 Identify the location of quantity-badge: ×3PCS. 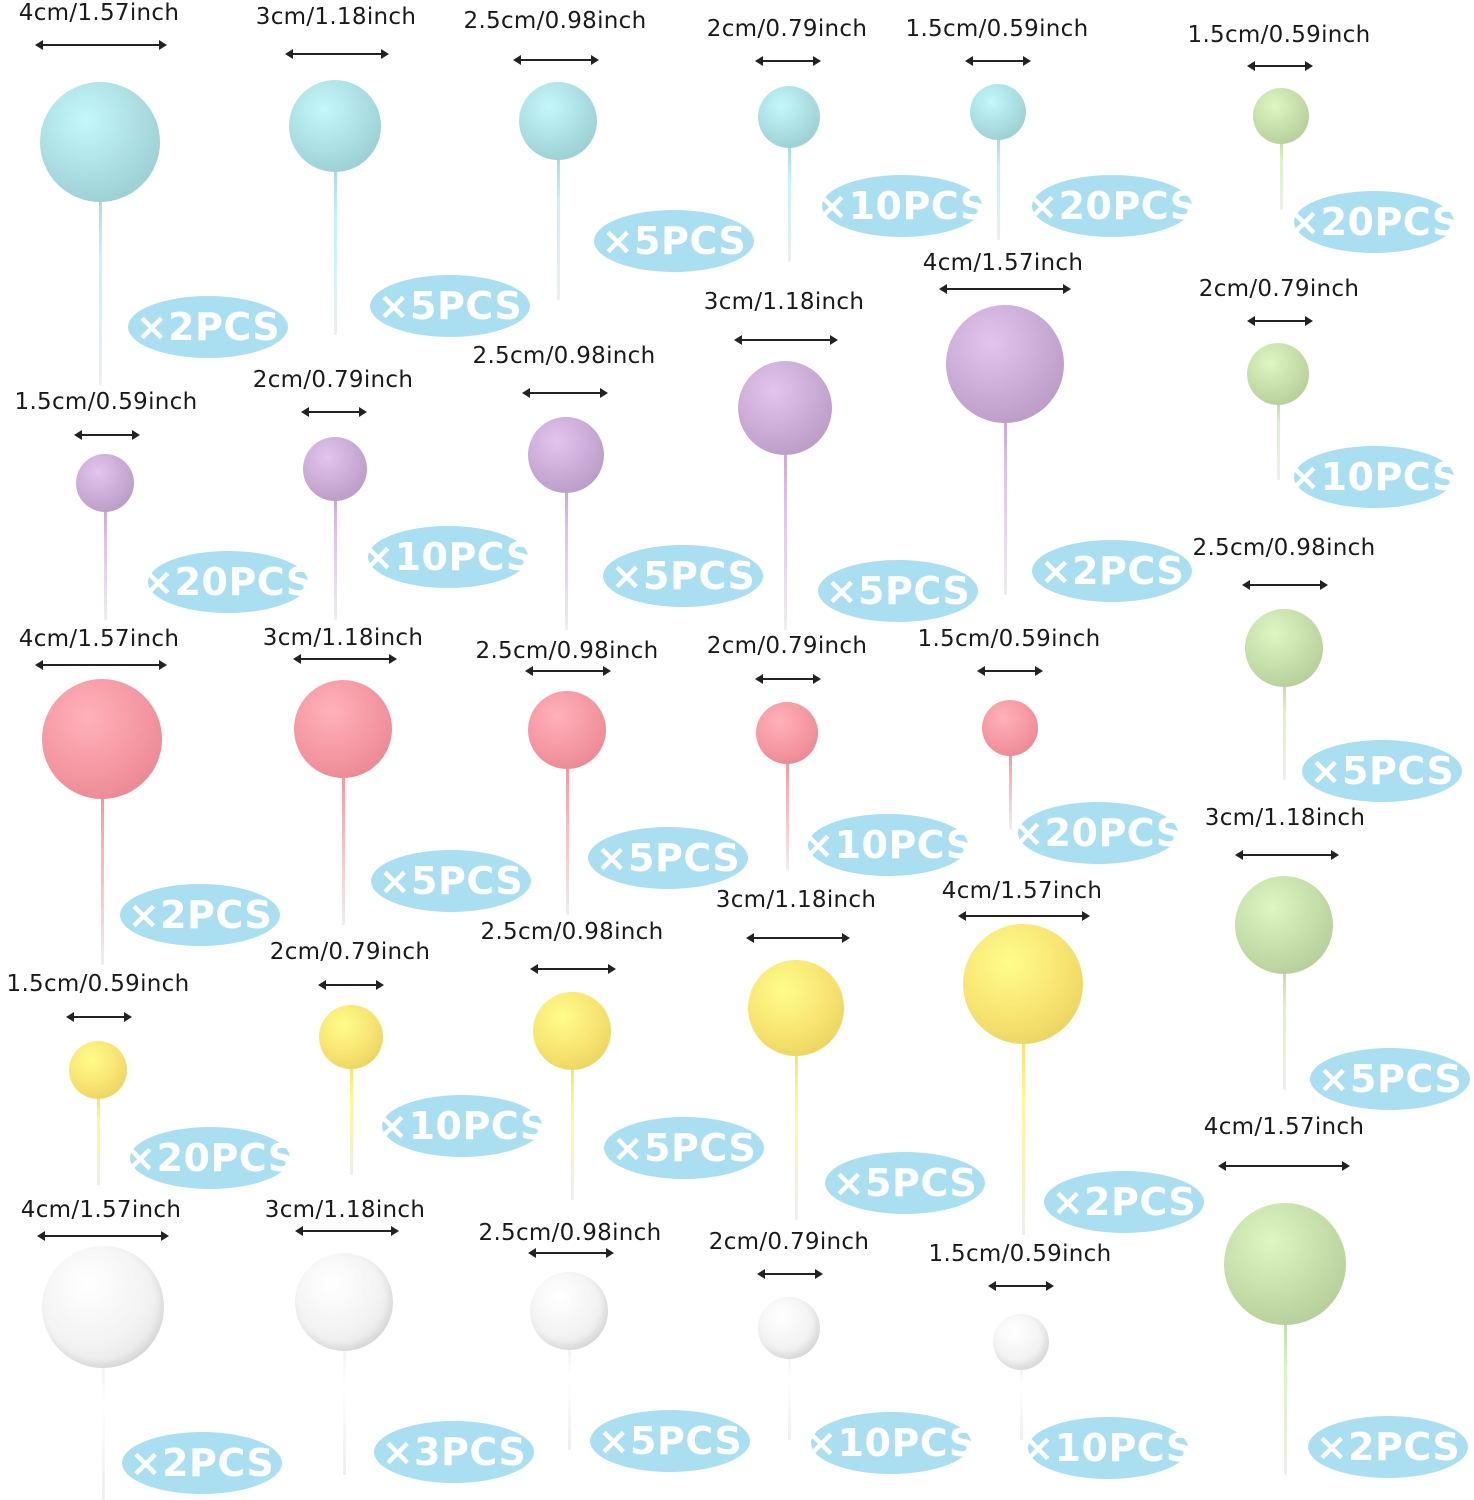
(454, 1452).